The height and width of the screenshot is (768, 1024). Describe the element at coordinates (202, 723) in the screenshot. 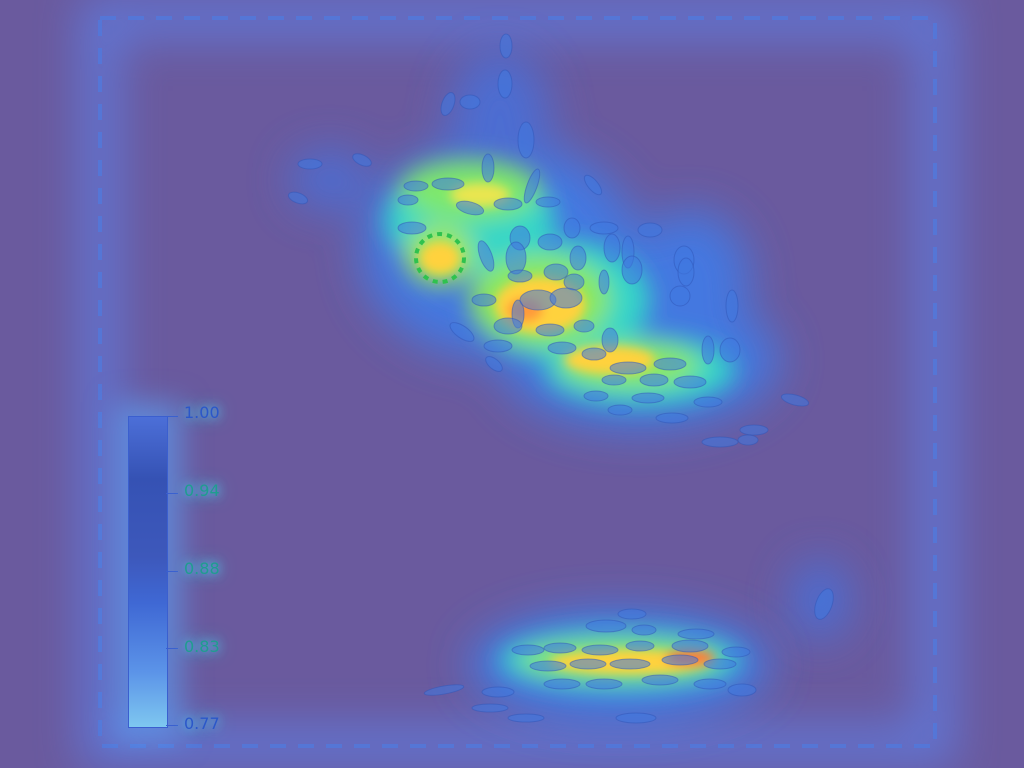

I see `colorbar-label-min: 0.77` at that location.